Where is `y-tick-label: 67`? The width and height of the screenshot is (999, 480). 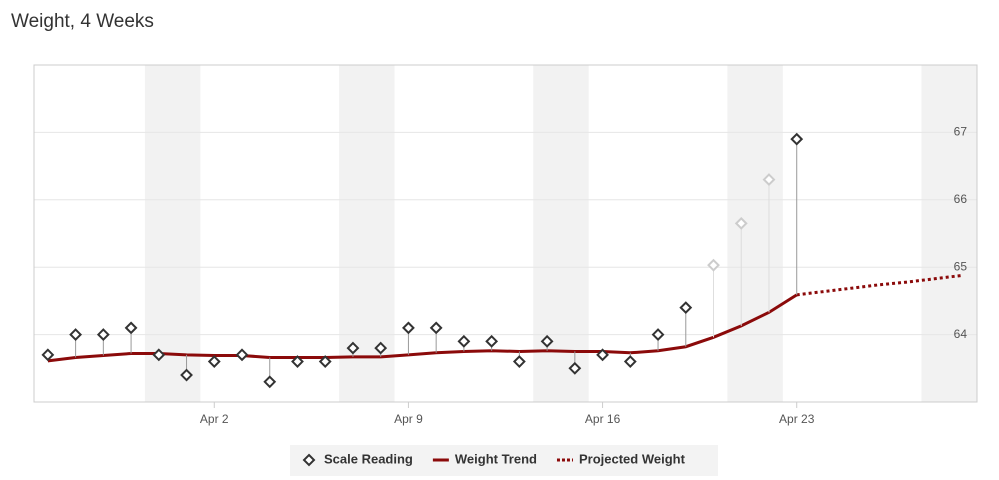 y-tick-label: 67 is located at coordinates (961, 132).